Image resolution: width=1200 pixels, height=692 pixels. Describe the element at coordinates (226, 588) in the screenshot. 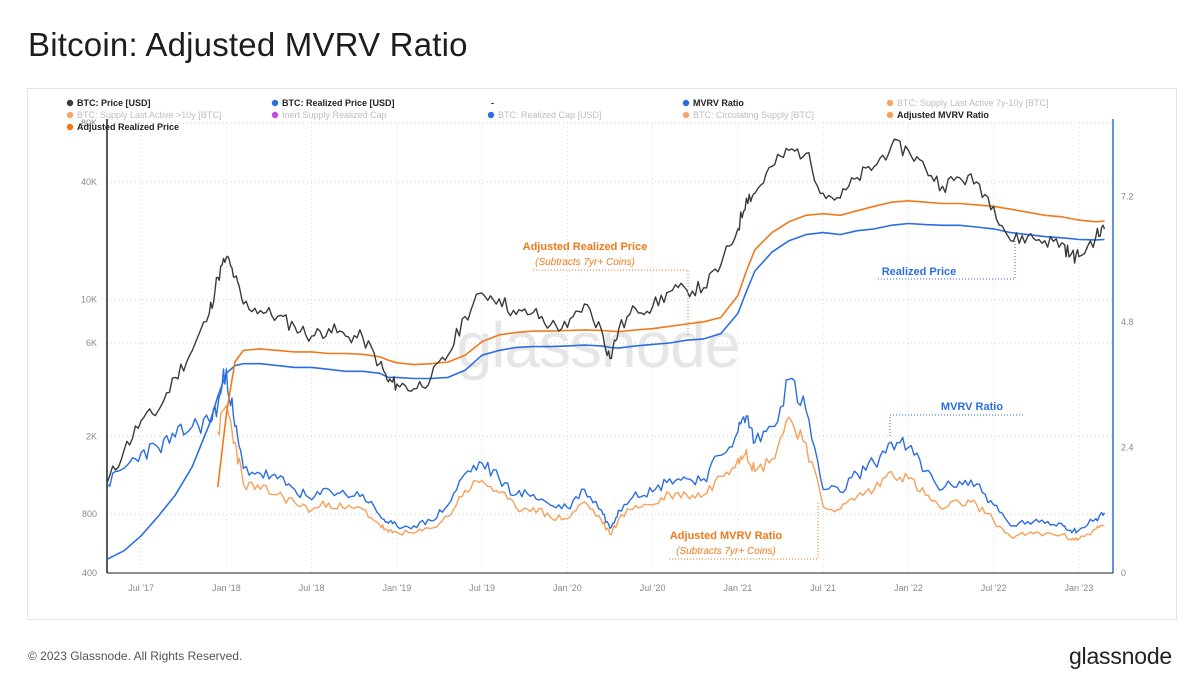

I see `x-tick-label: Jan '18` at that location.